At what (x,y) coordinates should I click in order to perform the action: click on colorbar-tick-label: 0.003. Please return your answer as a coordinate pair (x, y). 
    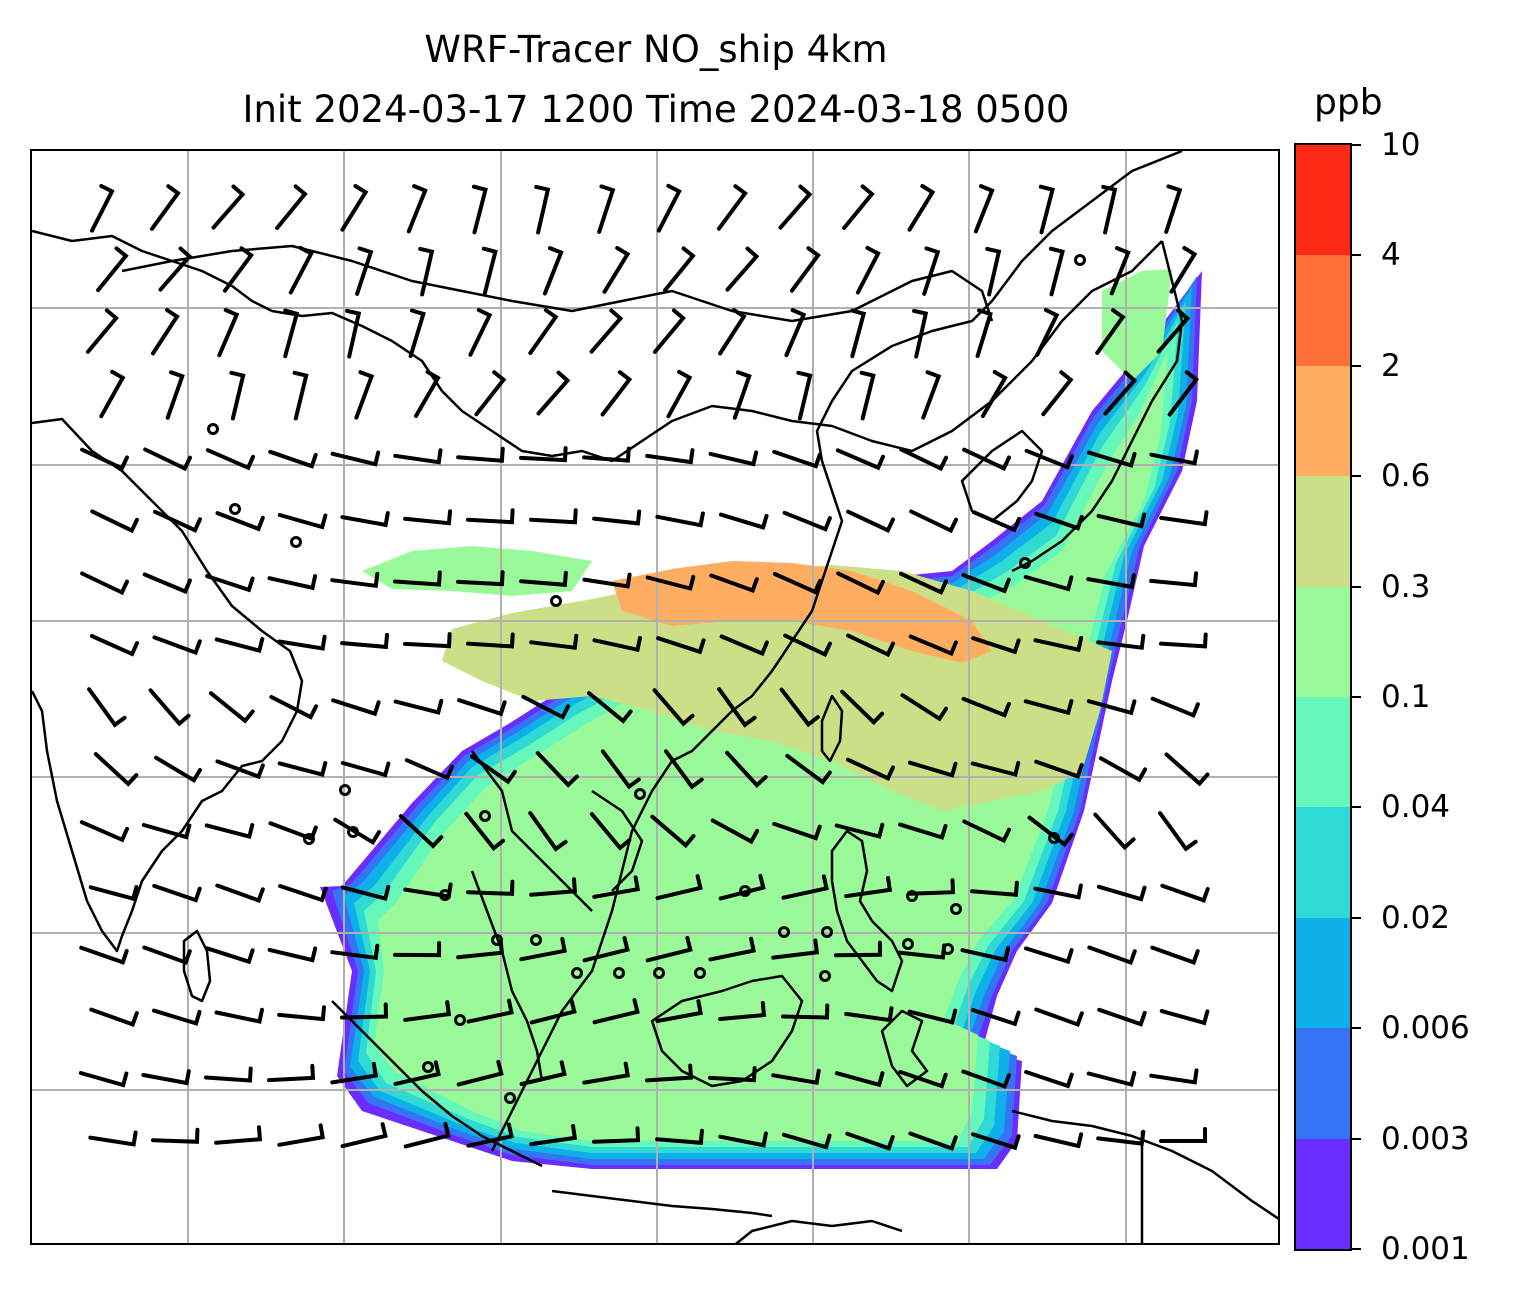
    Looking at the image, I should click on (1425, 1138).